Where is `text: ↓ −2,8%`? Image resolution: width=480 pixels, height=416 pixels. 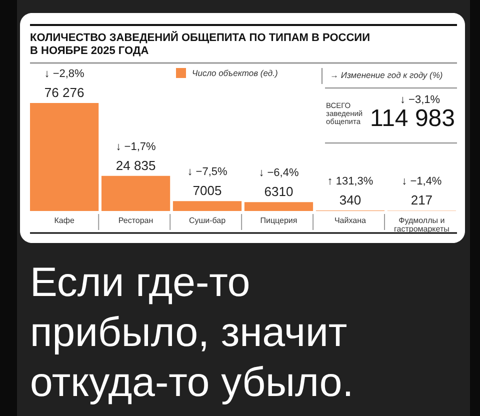 text: ↓ −2,8% is located at coordinates (64, 74).